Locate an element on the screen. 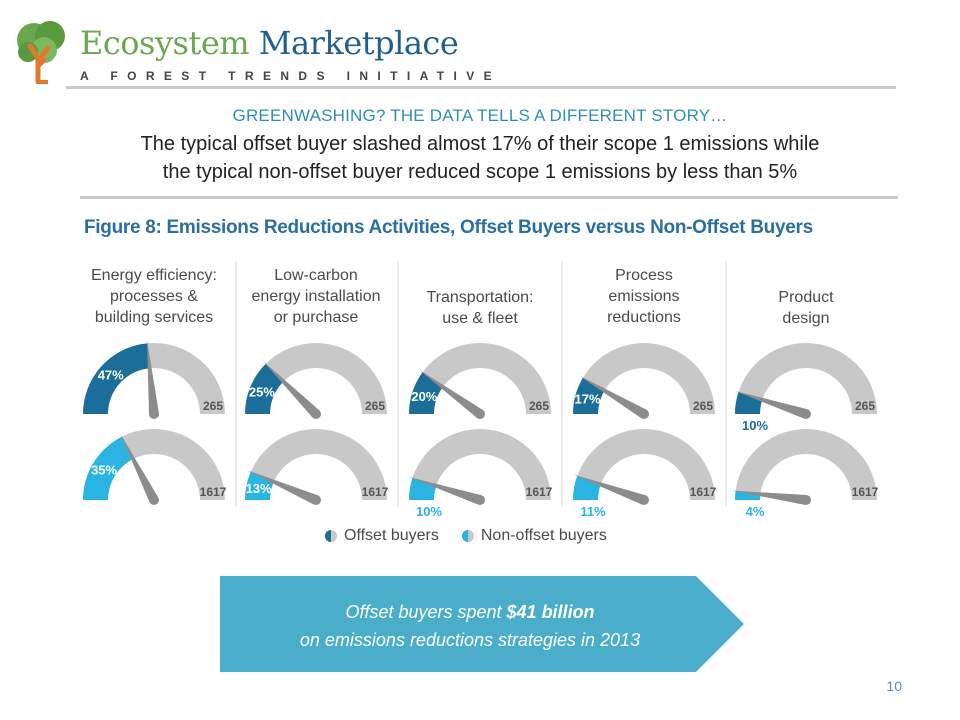 The image size is (960, 720). gauge-value-label: 17% is located at coordinates (588, 399).